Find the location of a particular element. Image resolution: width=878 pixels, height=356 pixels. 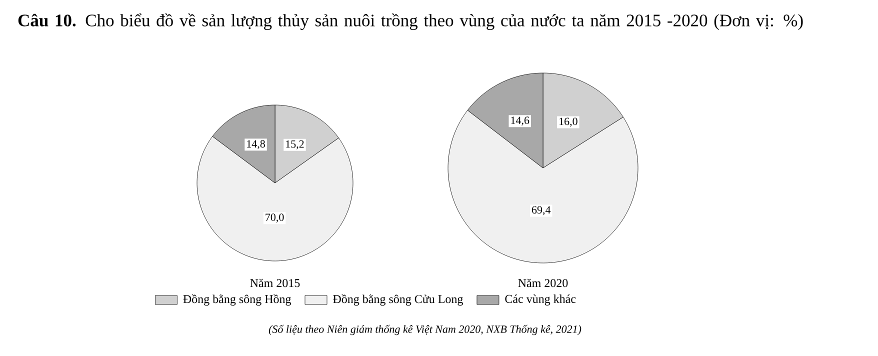

data-label: 16,0 is located at coordinates (569, 122).